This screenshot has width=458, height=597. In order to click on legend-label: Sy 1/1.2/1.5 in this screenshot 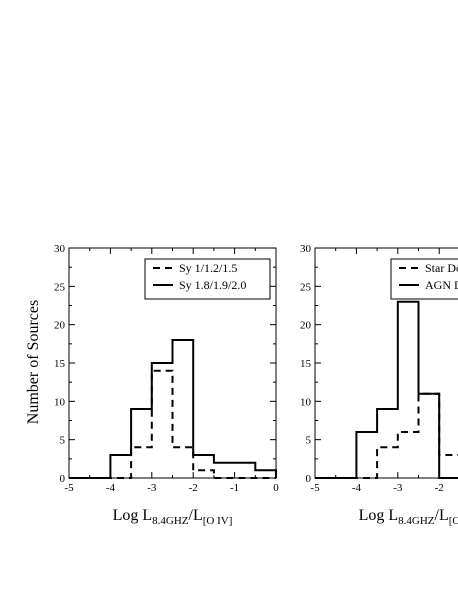, I will do `click(208, 268)`.